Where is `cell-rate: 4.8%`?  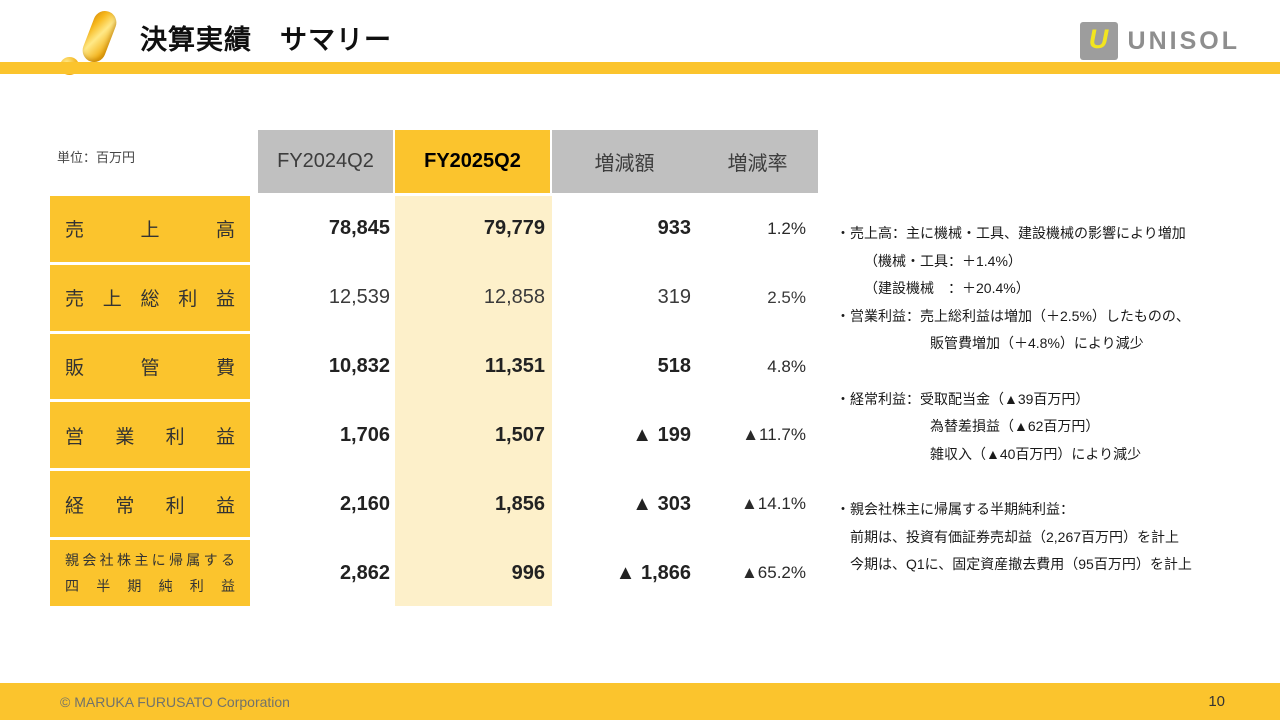 cell-rate: 4.8% is located at coordinates (786, 366).